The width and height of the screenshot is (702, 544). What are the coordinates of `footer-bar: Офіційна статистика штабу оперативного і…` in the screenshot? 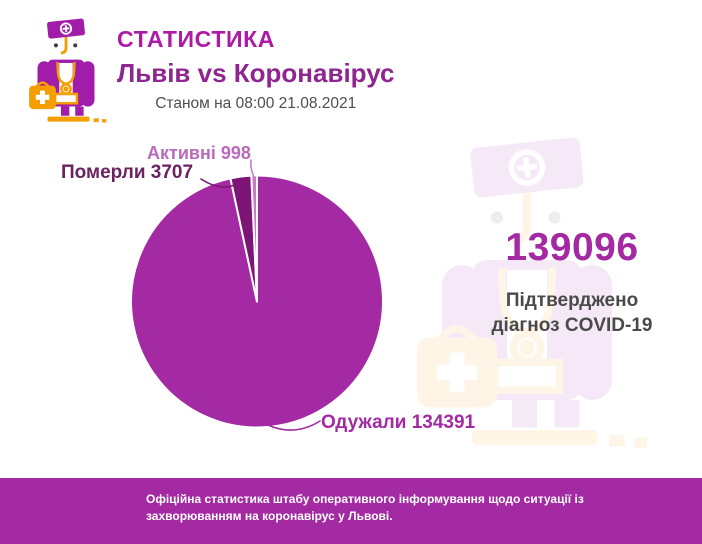 It's located at (351, 511).